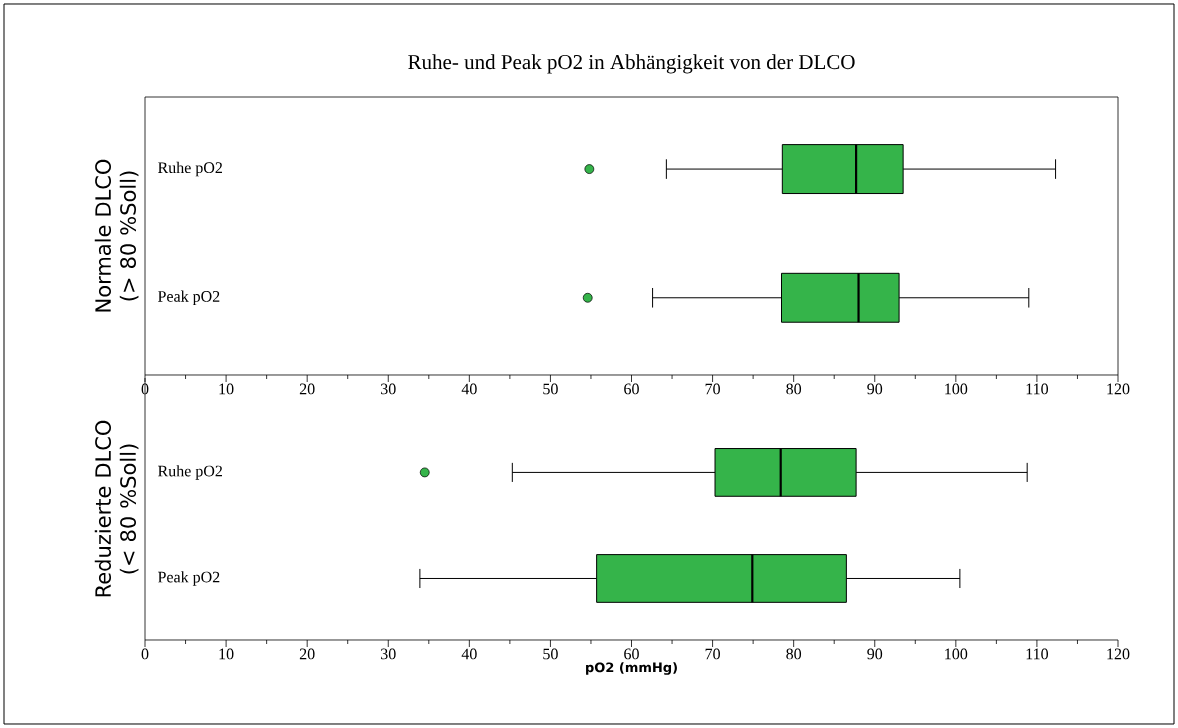  Describe the element at coordinates (116, 508) in the screenshot. I see `y-axis-title: Reduzierte DLCO (< 80 %Soll)` at that location.